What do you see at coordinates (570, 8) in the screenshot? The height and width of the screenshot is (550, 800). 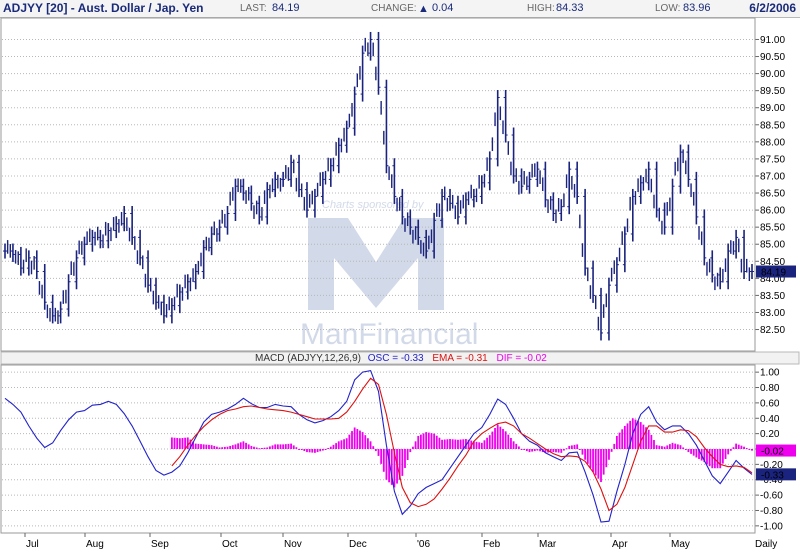 I see `high-value: 84.33` at bounding box center [570, 8].